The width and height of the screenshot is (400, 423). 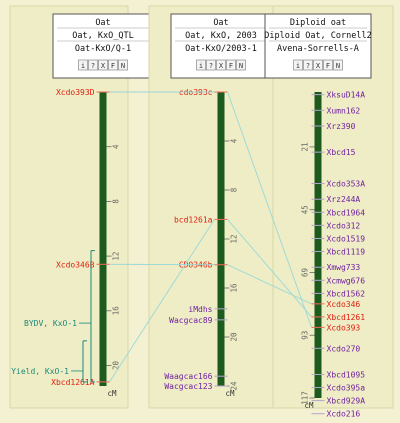 What do you see at coordinates (346, 184) in the screenshot?
I see `marker-label: Xcdo353A` at bounding box center [346, 184].